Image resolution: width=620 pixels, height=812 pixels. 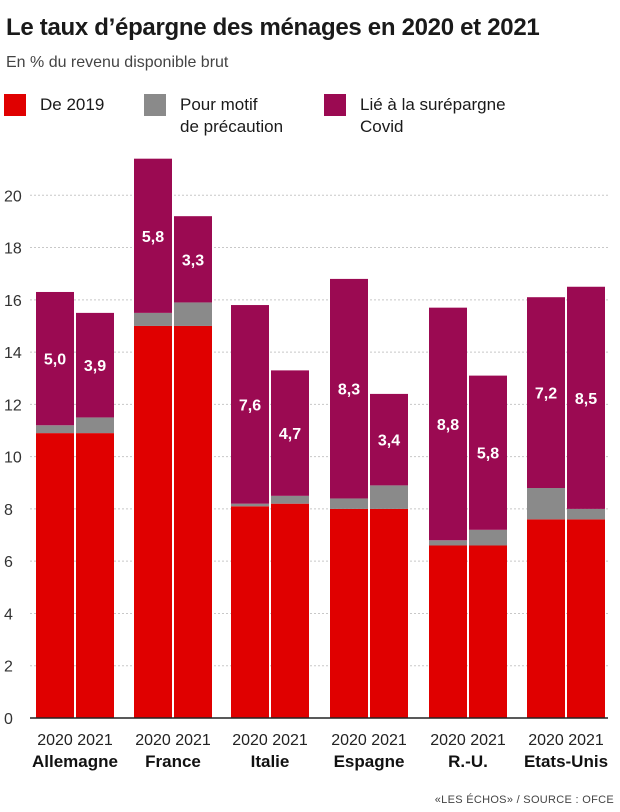 What do you see at coordinates (75, 761) in the screenshot?
I see `x-tick-label-country: Allemagne` at bounding box center [75, 761].